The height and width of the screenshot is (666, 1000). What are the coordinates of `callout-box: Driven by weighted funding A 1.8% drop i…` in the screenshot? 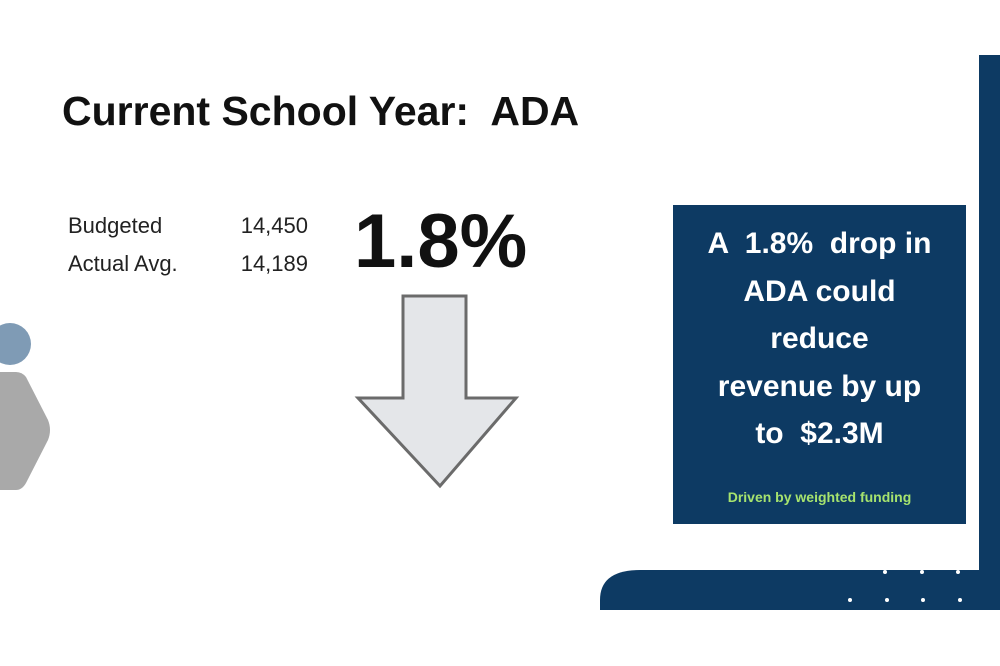 It's located at (819, 364).